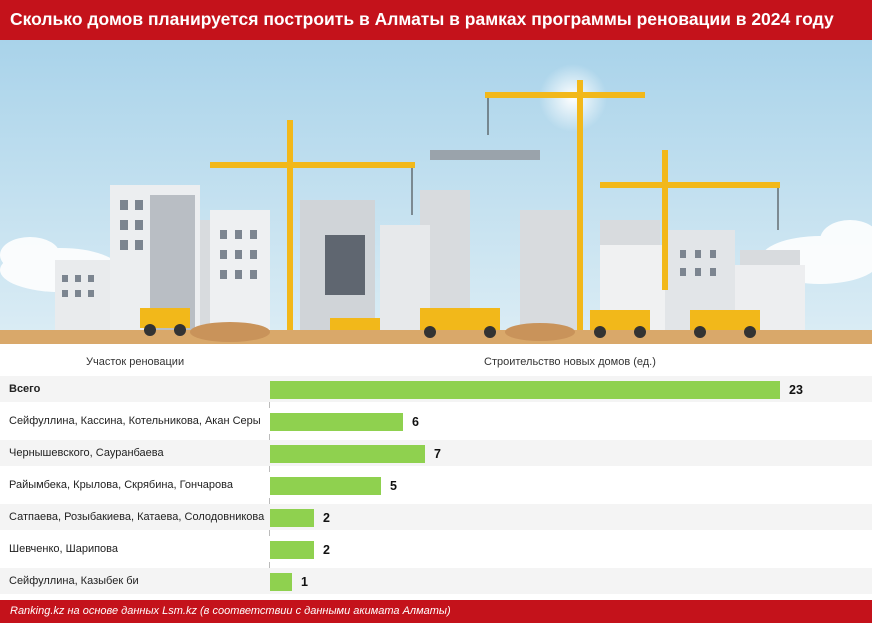 The image size is (872, 623). I want to click on category-label: Райымбека, Крылова, Скрябина, Гончарова, so click(121, 485).